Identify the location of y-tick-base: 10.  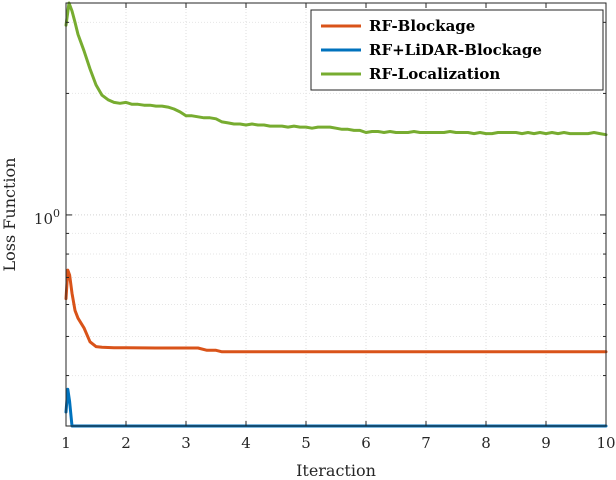
(43, 219).